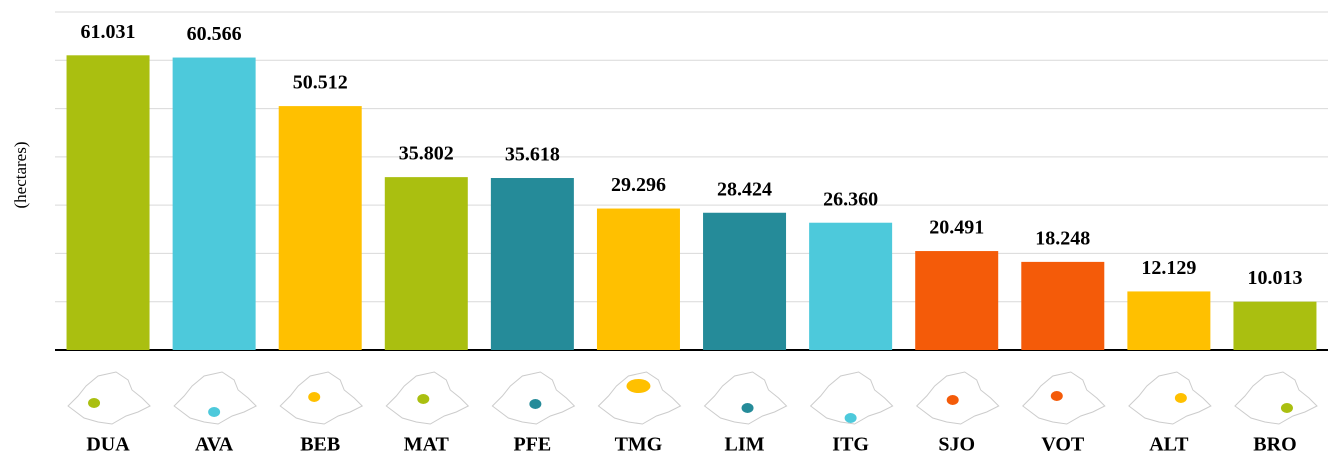 The width and height of the screenshot is (1328, 466). What do you see at coordinates (214, 34) in the screenshot?
I see `value-label: 60.566` at bounding box center [214, 34].